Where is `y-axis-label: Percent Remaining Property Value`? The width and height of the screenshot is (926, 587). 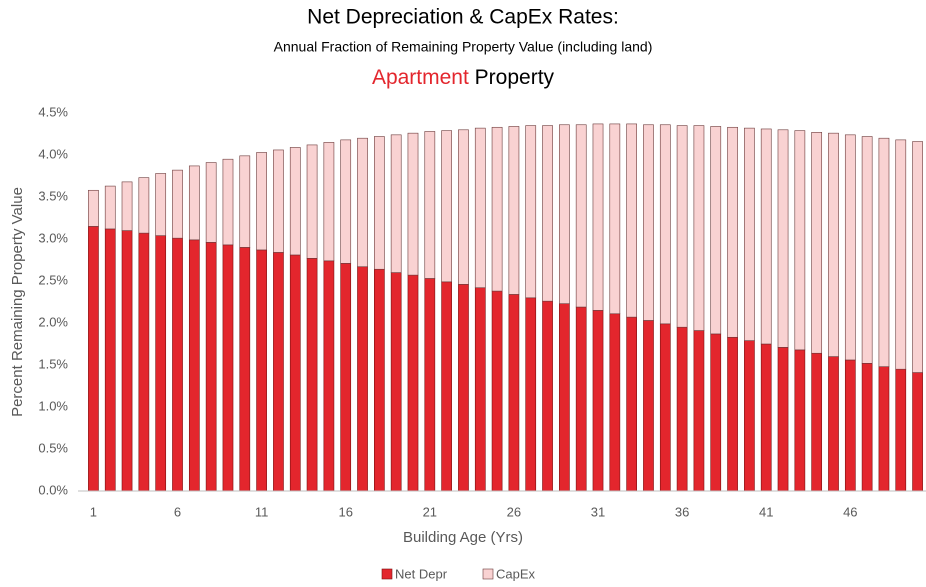
y-axis-label: Percent Remaining Property Value is located at coordinates (17, 302).